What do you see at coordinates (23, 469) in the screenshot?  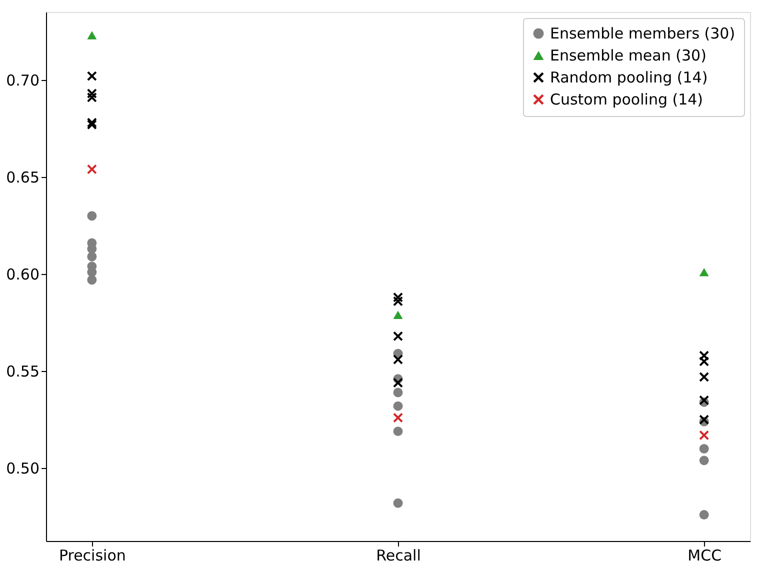 I see `y-tick-label: 0.50` at bounding box center [23, 469].